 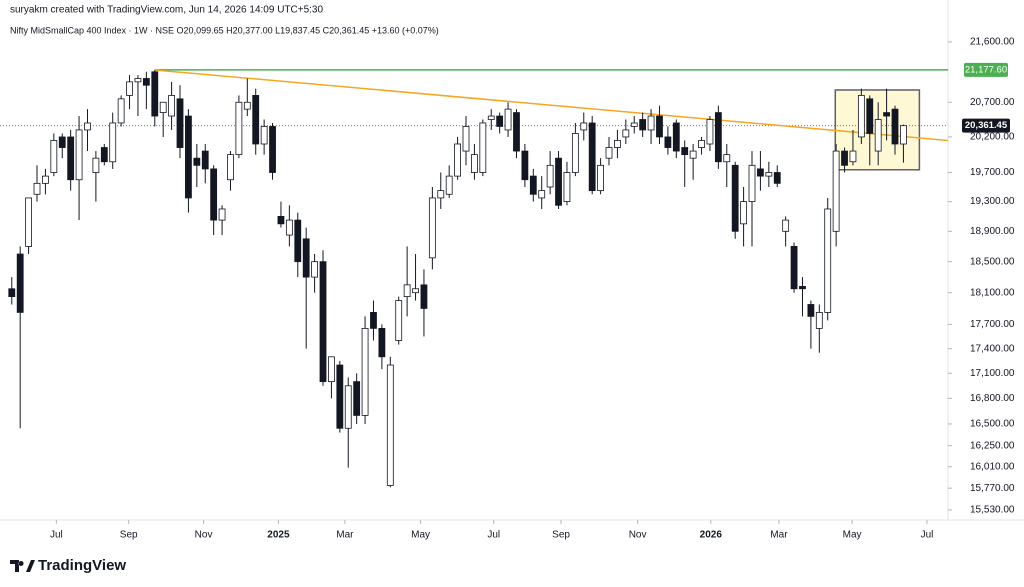 What do you see at coordinates (992, 102) in the screenshot?
I see `y-tick-label: 20,700.00` at bounding box center [992, 102].